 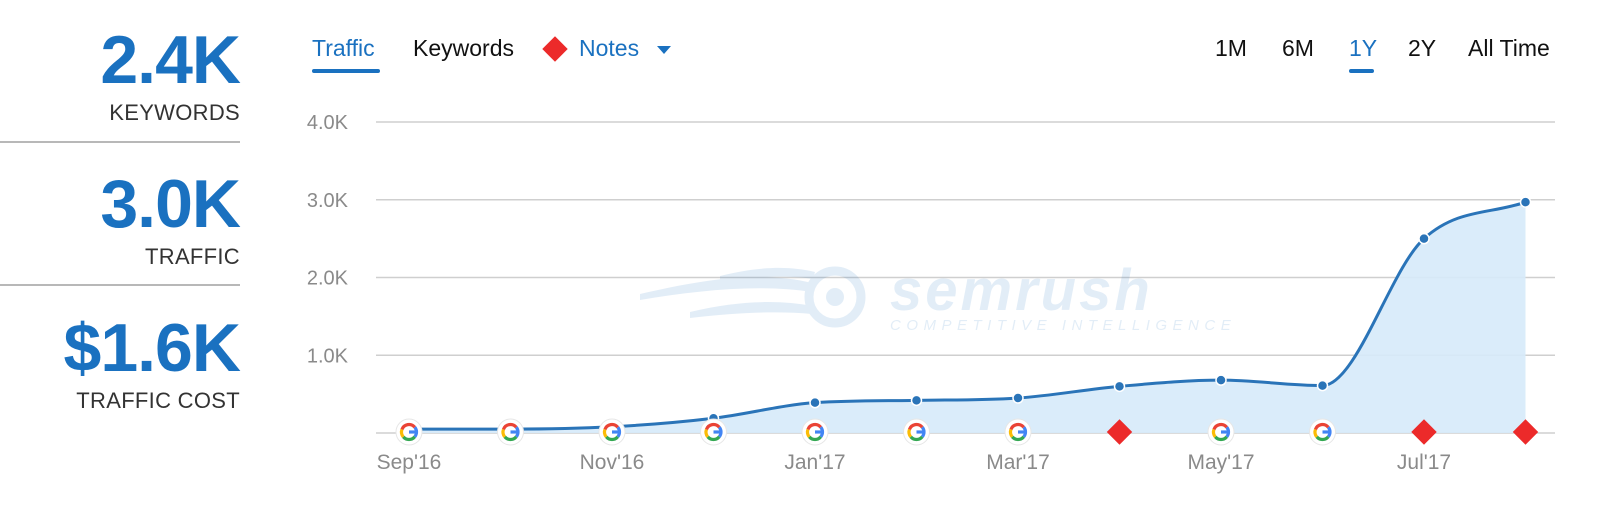 What do you see at coordinates (1220, 462) in the screenshot?
I see `x-tick-label: May'17` at bounding box center [1220, 462].